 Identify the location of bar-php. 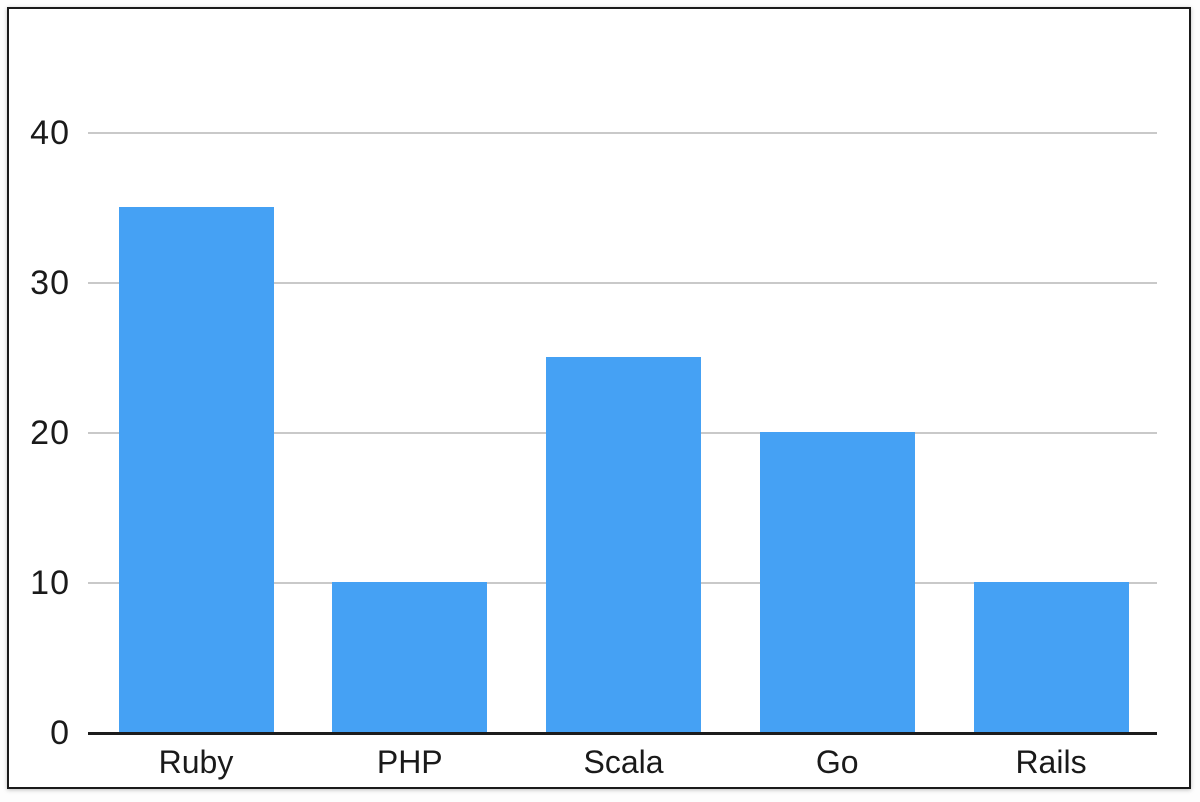
(410, 657).